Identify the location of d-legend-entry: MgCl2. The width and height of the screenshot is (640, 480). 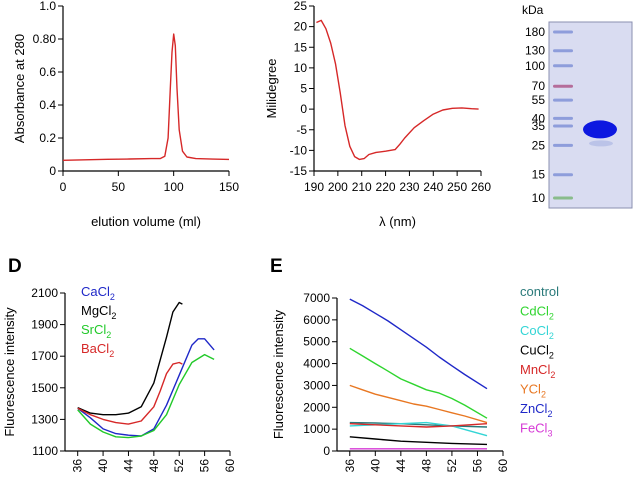
(98, 312).